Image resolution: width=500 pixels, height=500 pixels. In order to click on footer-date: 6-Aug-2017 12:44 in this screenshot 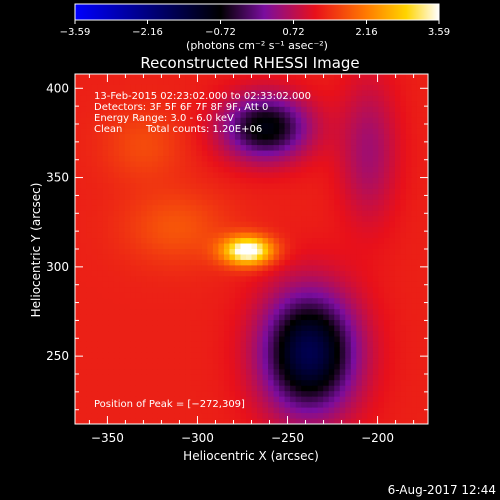, I will do `click(442, 490)`.